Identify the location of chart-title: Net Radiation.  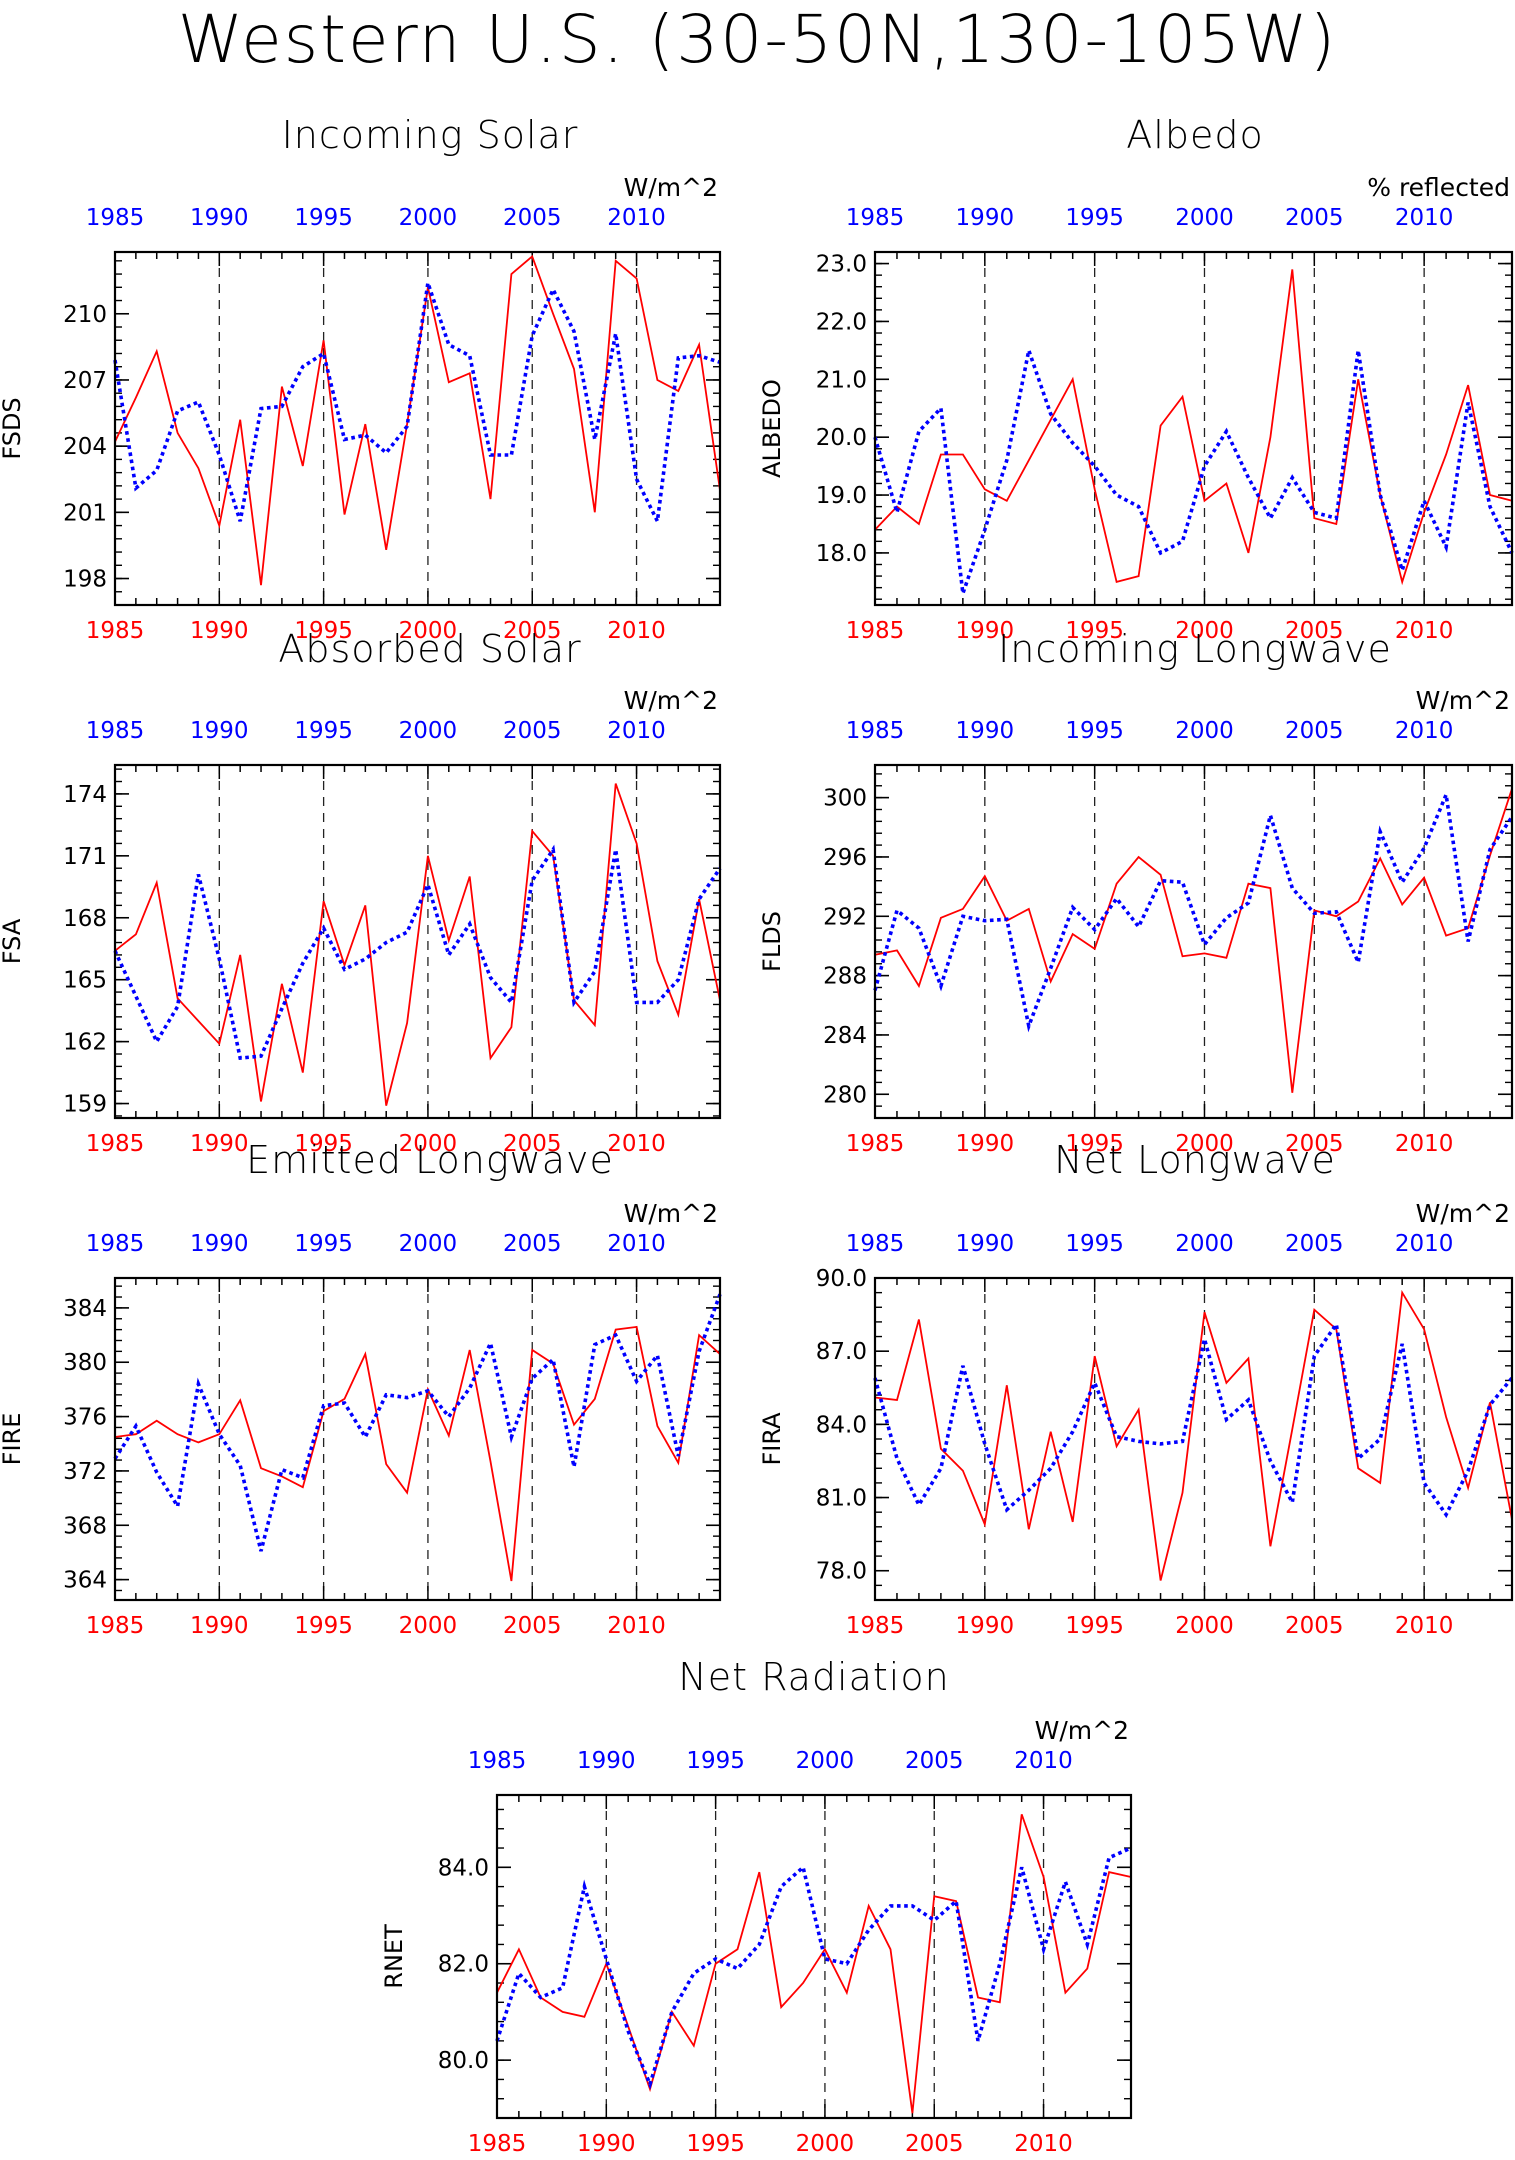
(813, 1677).